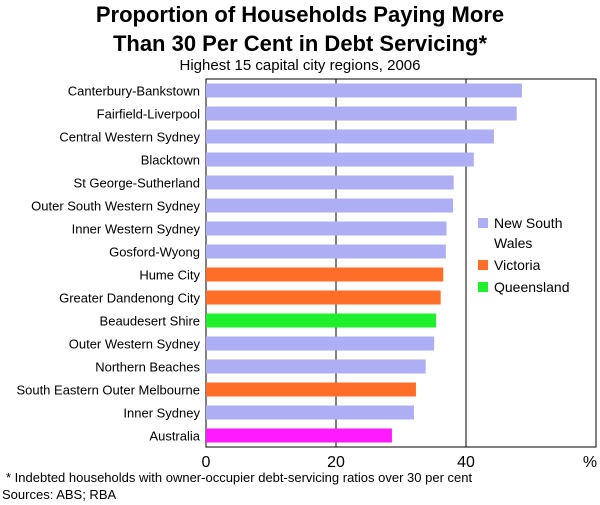  Describe the element at coordinates (590, 462) in the screenshot. I see `x-axis-unit-label: %` at that location.